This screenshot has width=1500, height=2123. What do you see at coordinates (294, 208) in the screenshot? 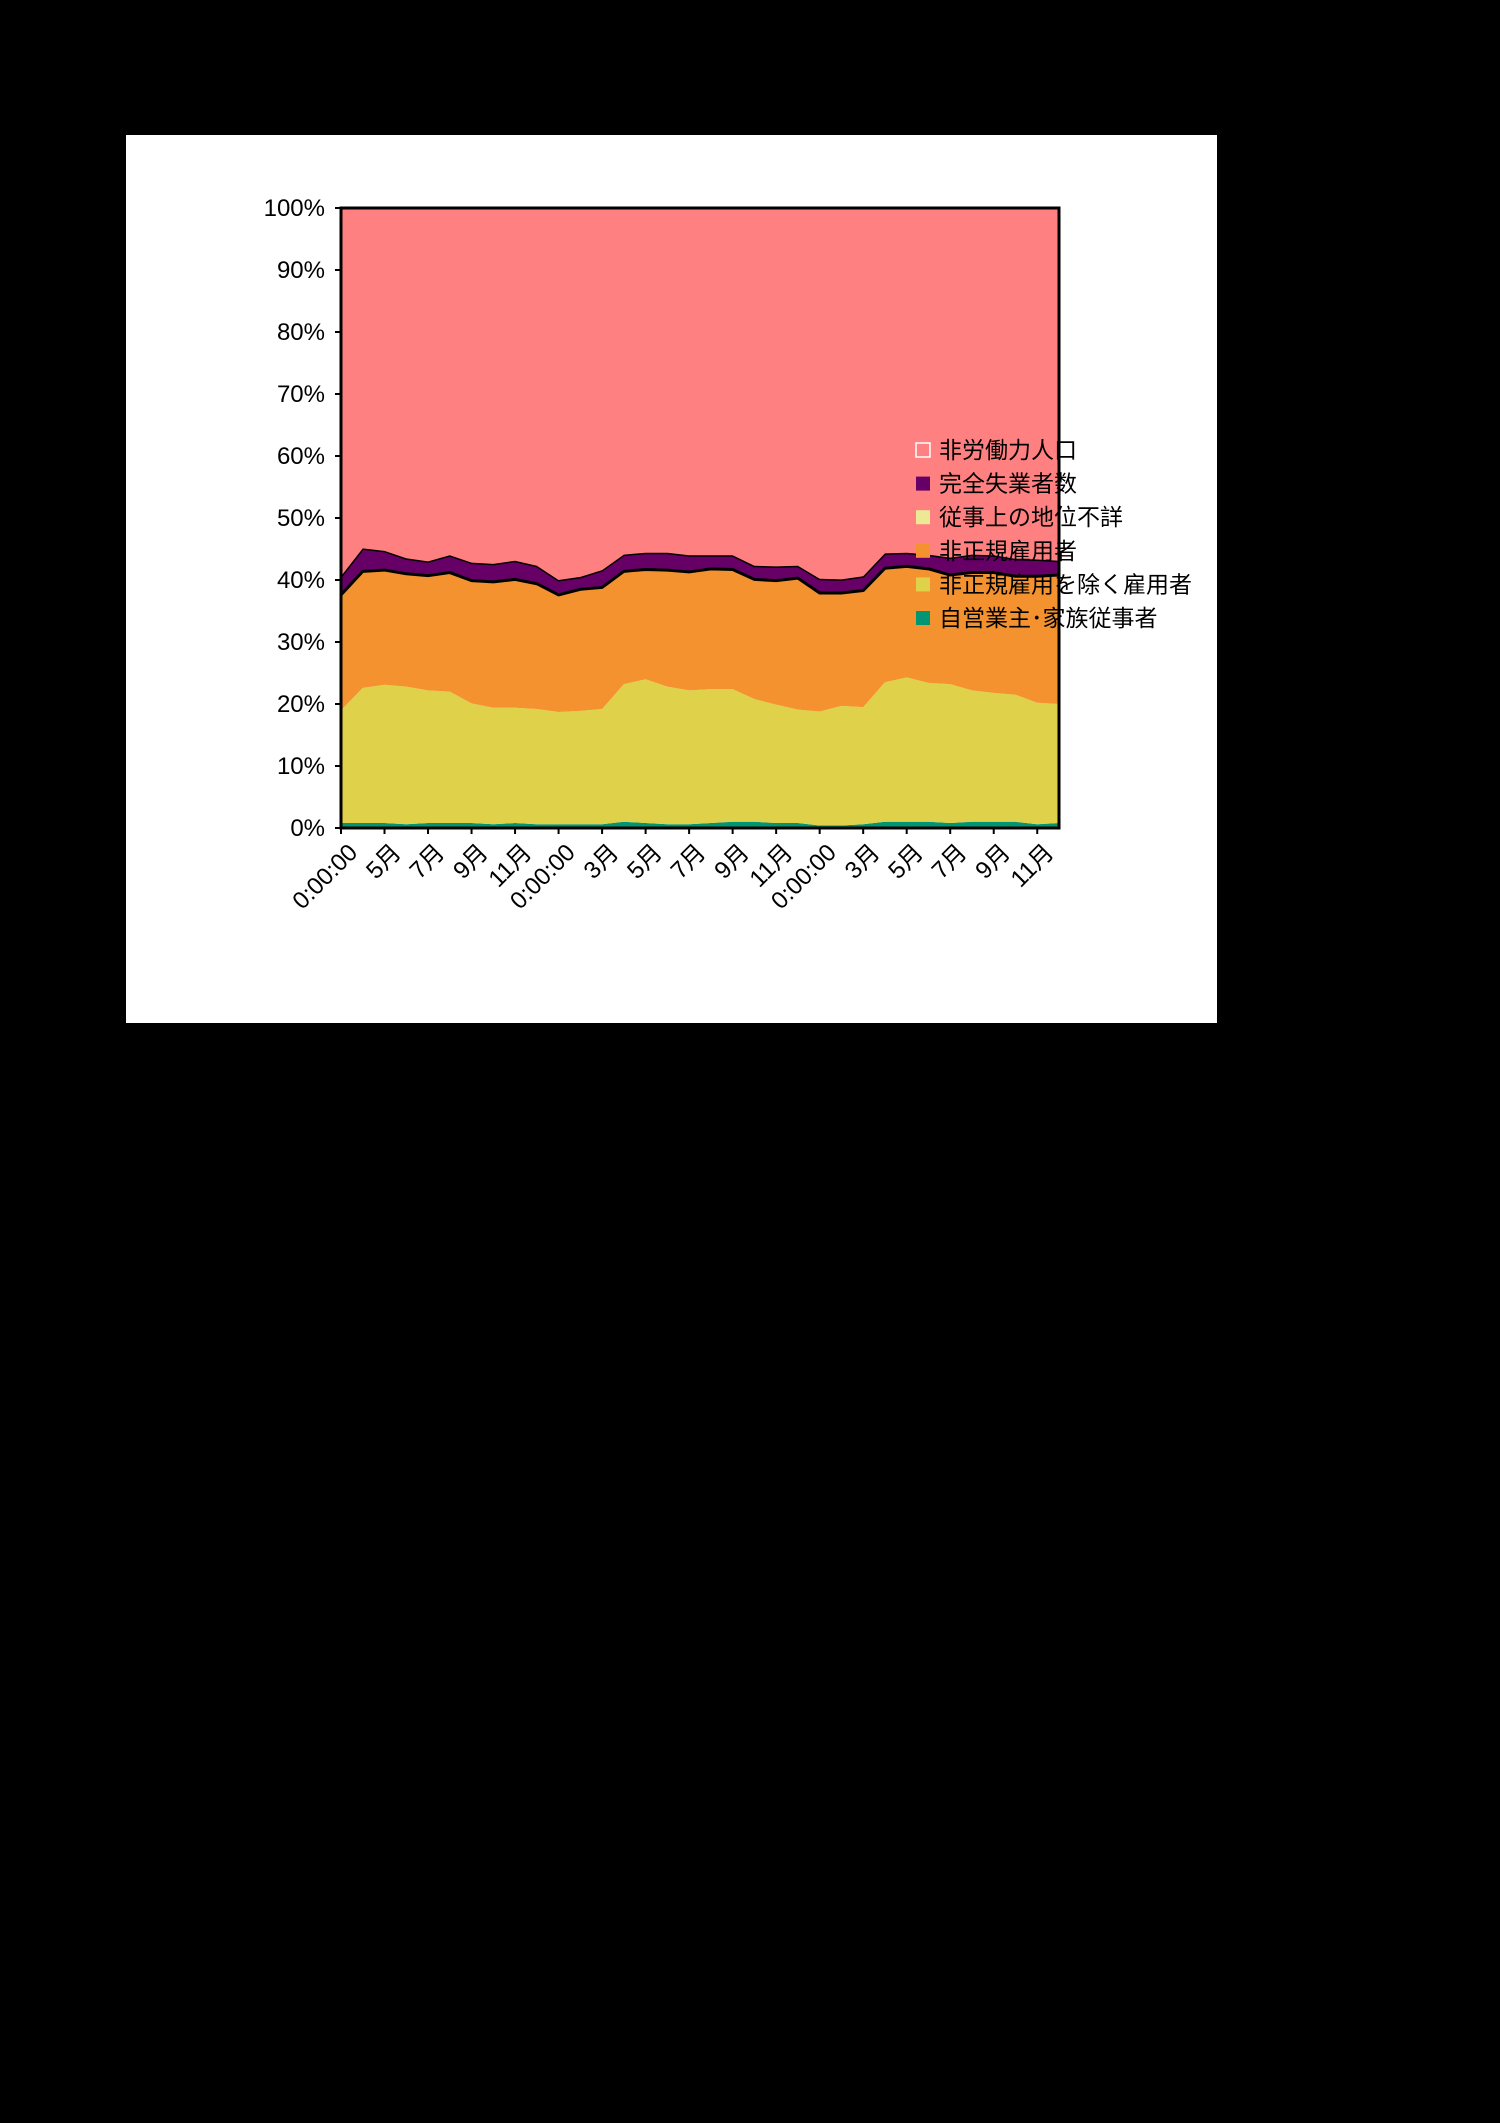
I see `y-tick-label: 100%` at bounding box center [294, 208].